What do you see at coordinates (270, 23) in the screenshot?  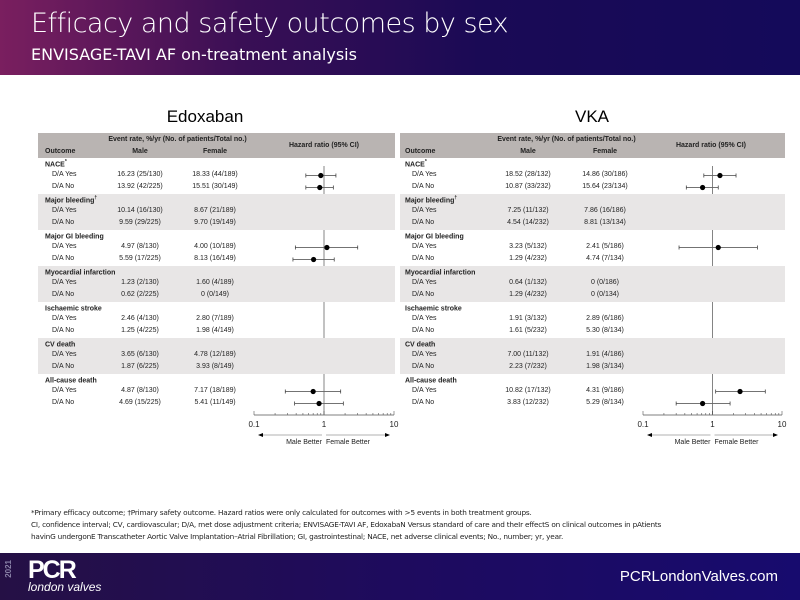 I see `slide-title: Efficacy and safety outcomes by sex` at bounding box center [270, 23].